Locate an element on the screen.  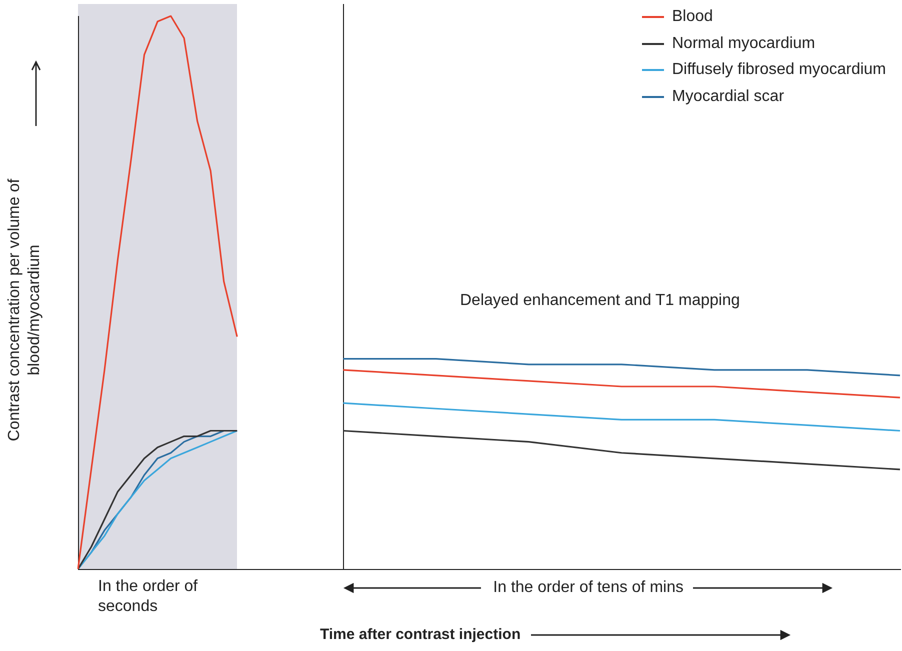
text: In the order of tens of mins is located at coordinates (588, 588).